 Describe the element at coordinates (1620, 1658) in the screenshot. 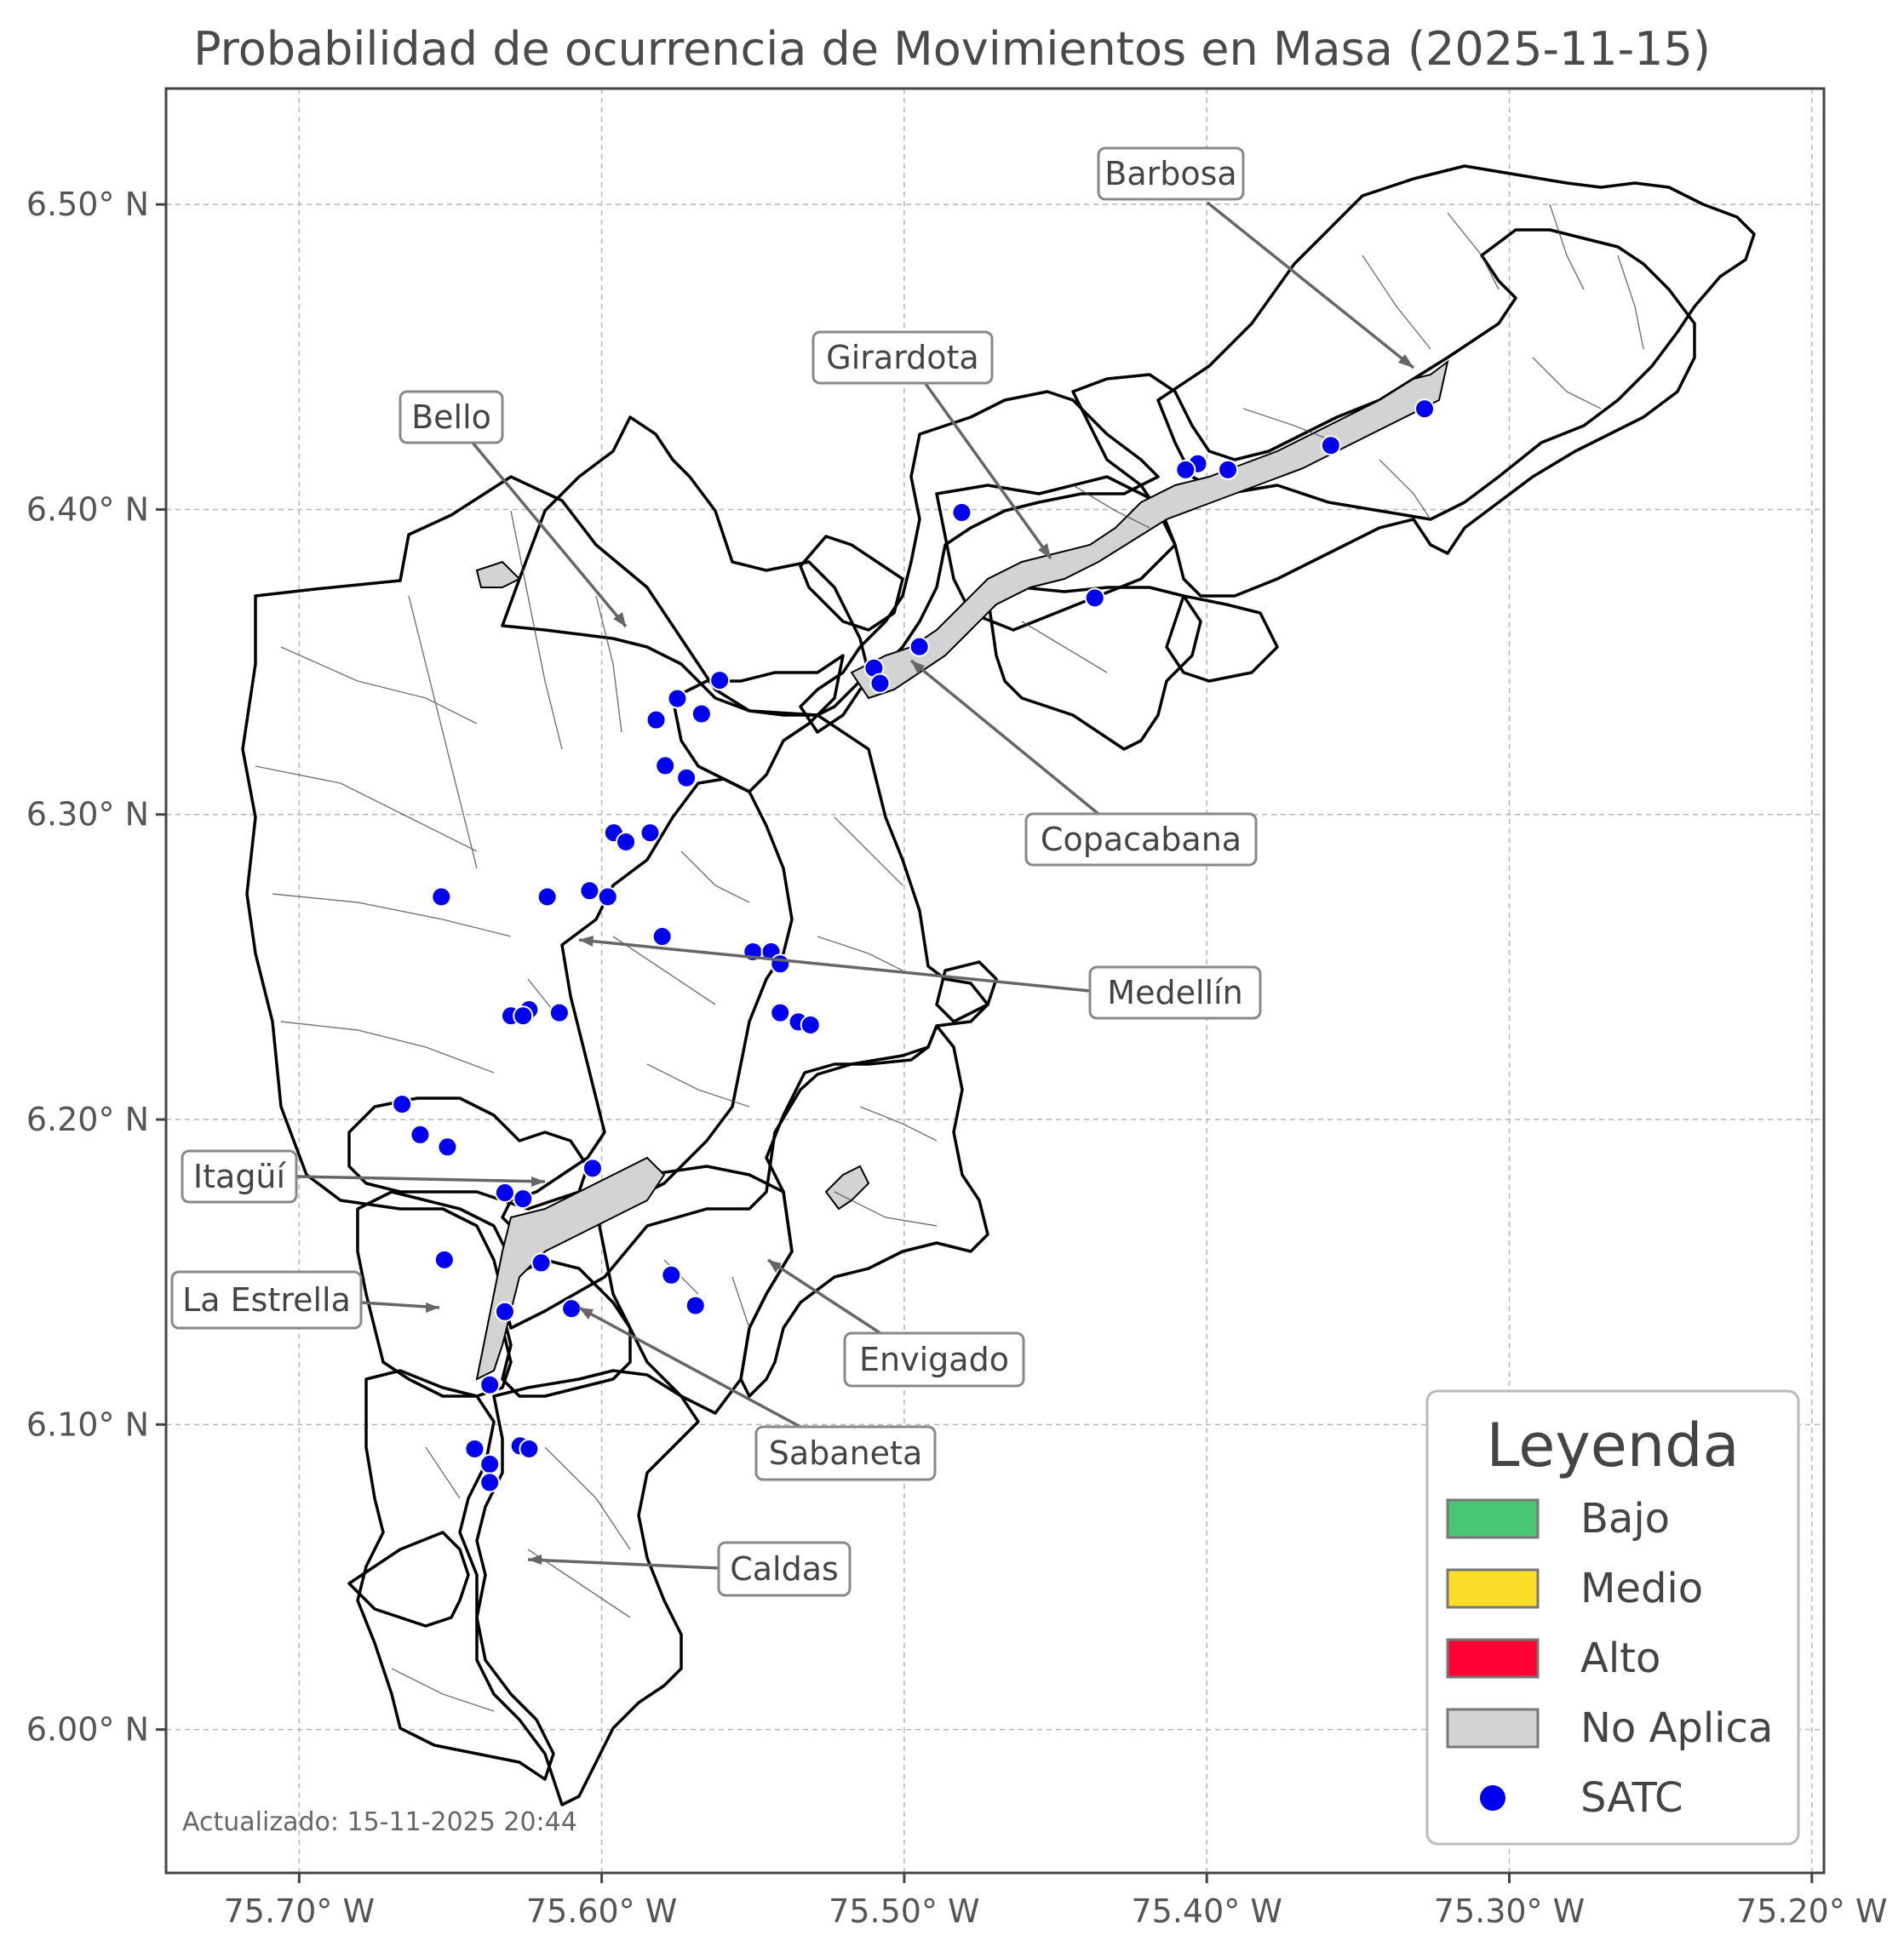

I see `legend-label-alto: Alto` at that location.